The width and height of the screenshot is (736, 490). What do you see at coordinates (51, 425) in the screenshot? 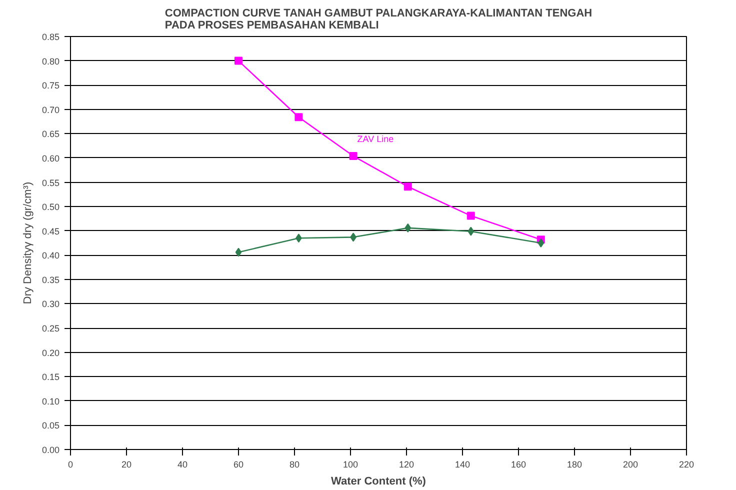
I see `y-tick-label: 0.05` at bounding box center [51, 425].